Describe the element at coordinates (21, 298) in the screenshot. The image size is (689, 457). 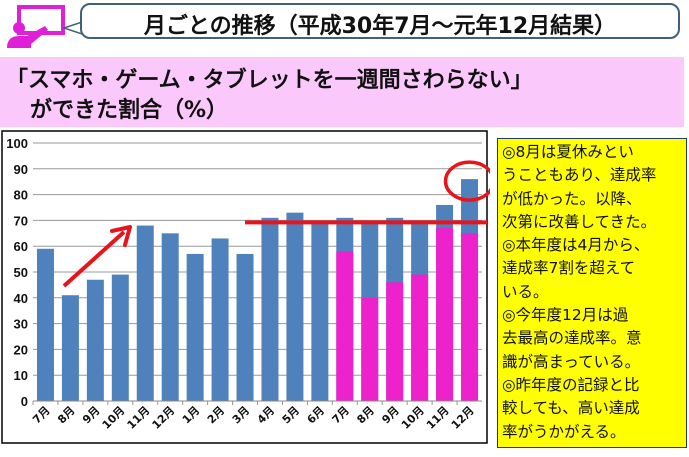
I see `y-tick-label: 40` at that location.